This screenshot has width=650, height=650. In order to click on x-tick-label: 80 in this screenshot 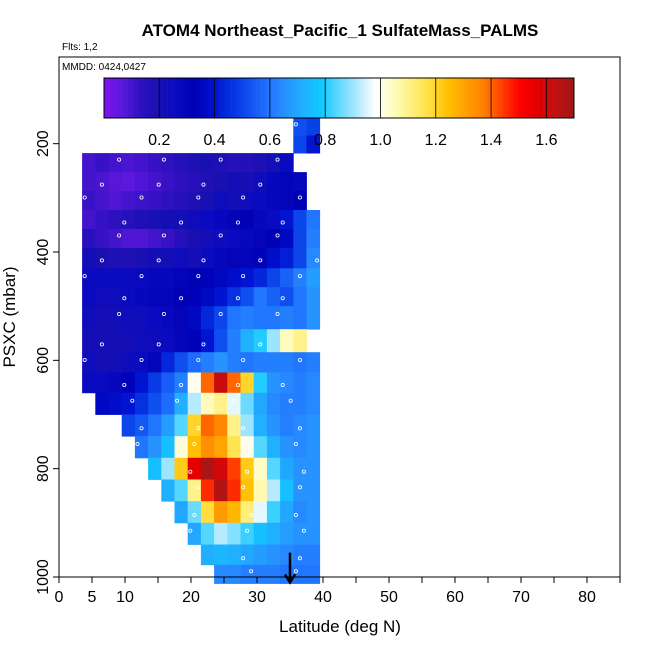, I will do `click(587, 597)`.